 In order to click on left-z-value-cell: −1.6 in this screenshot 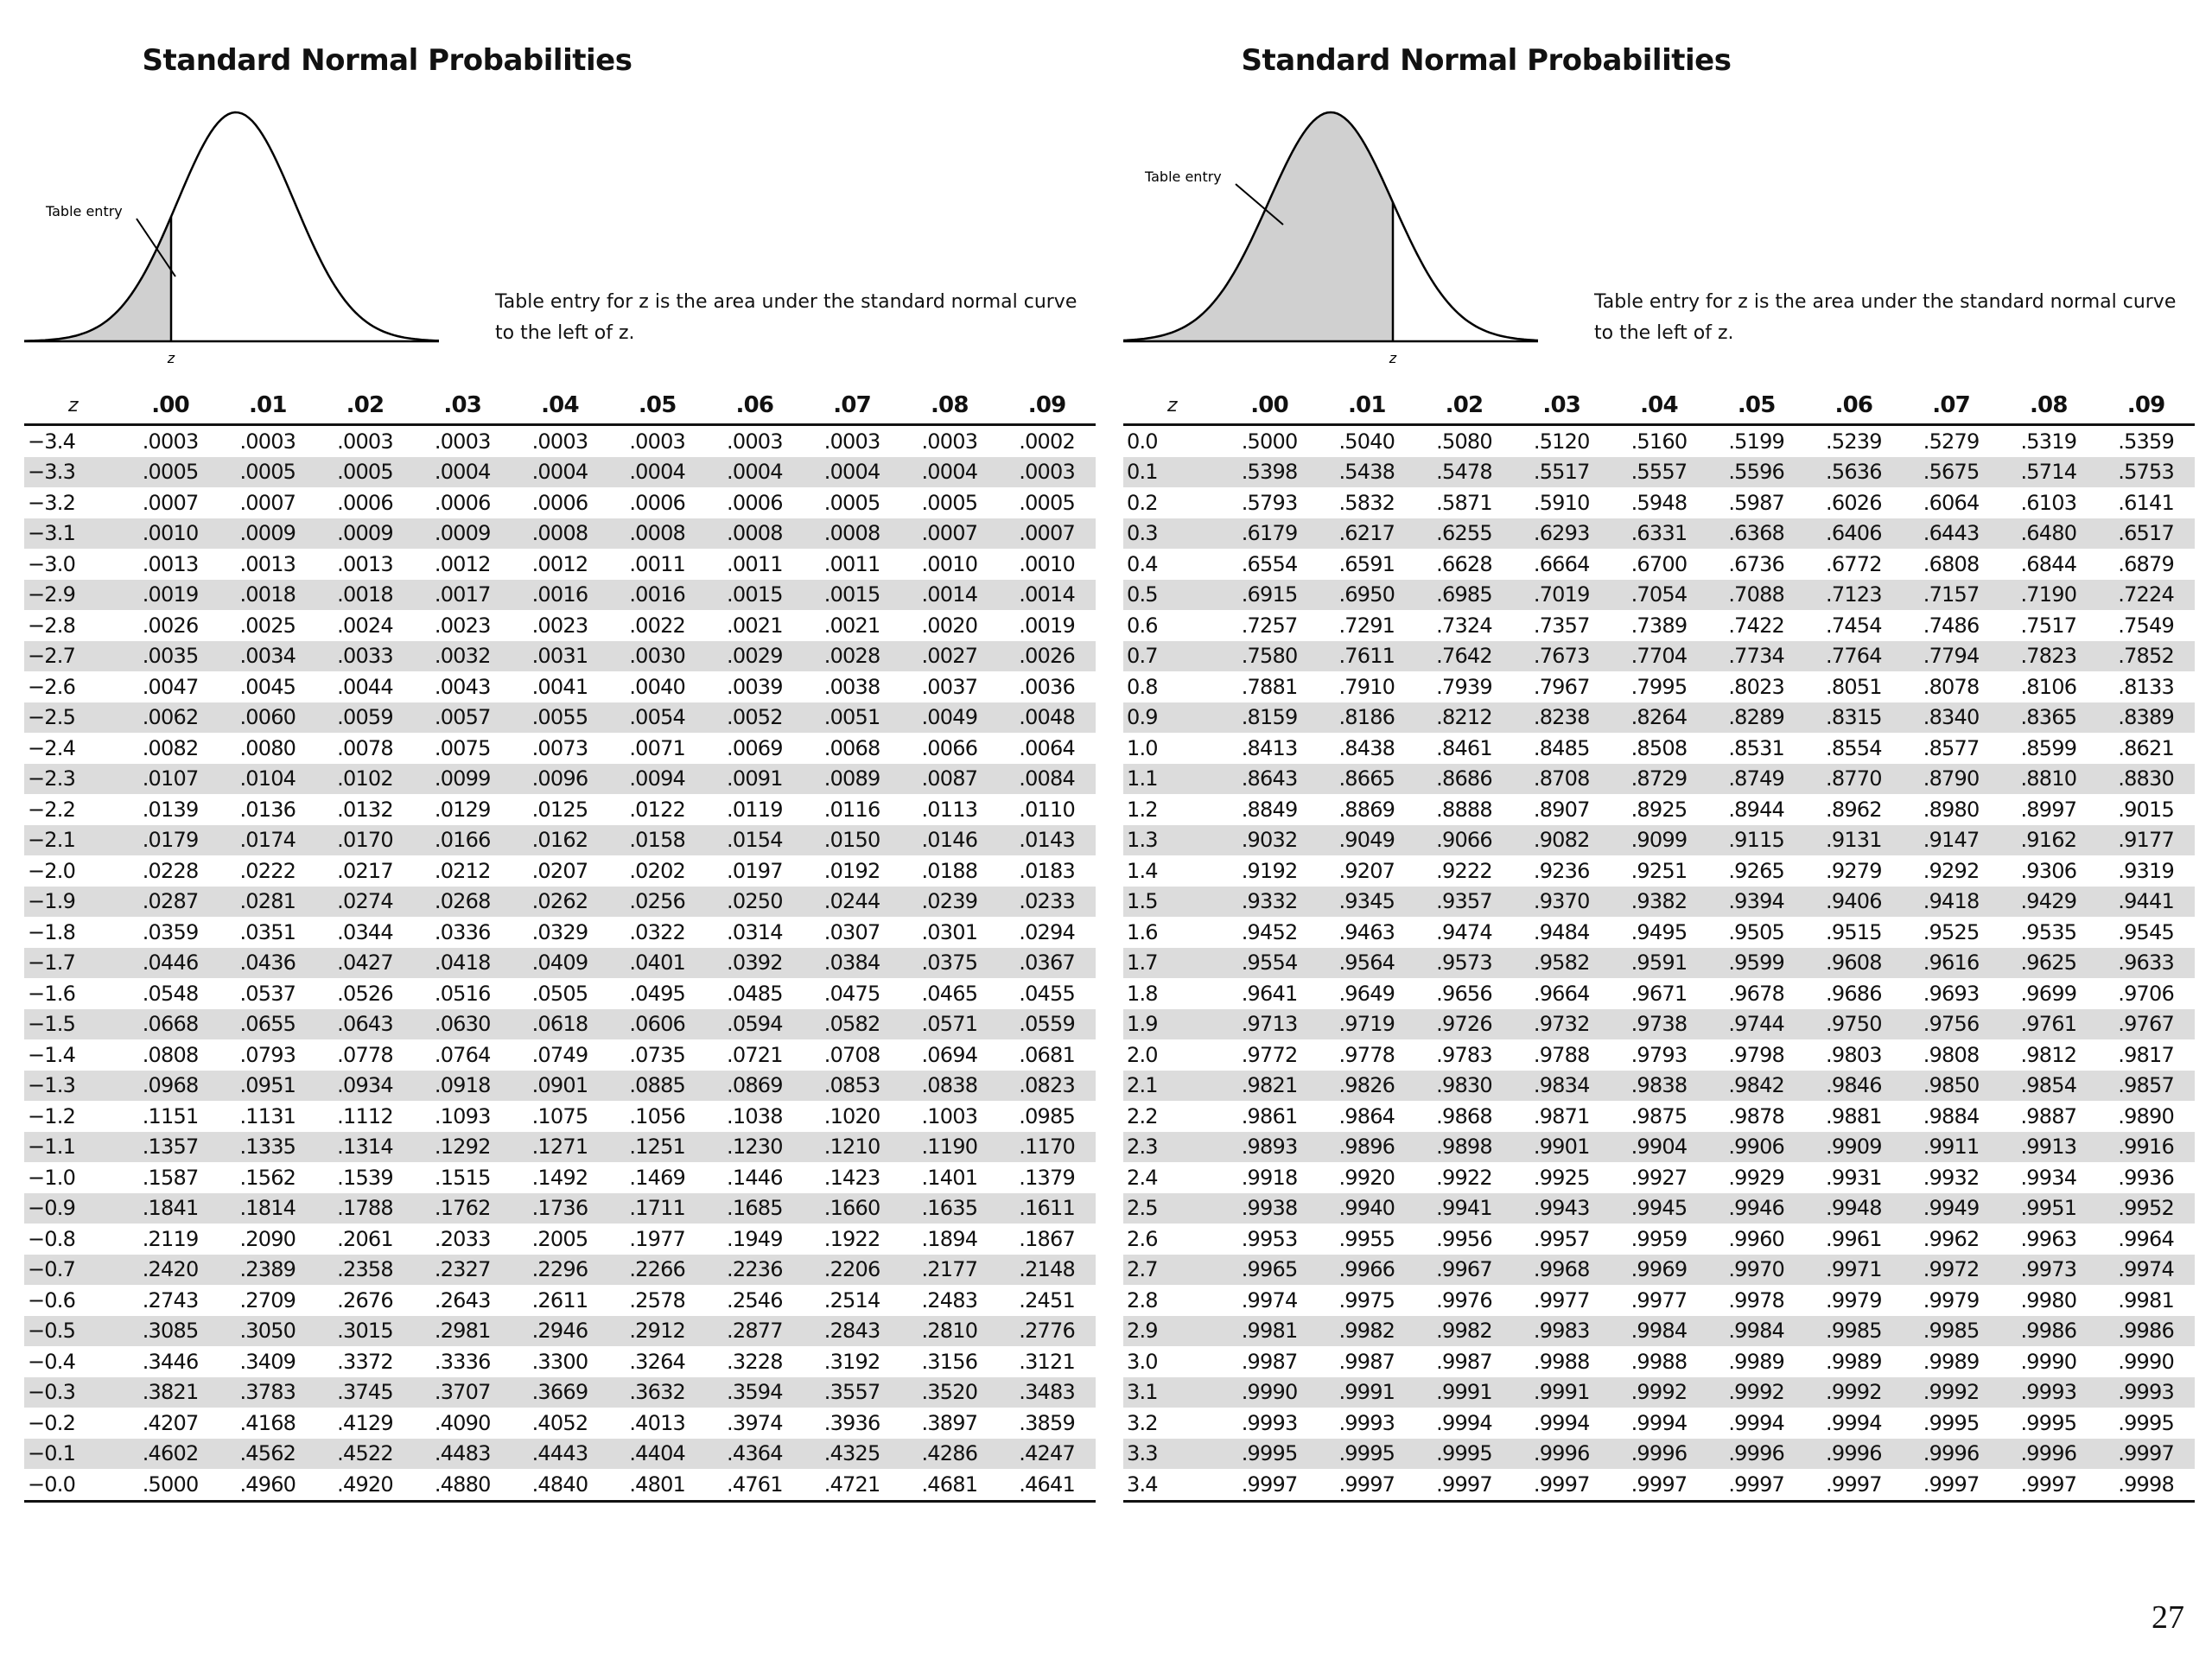, I will do `click(52, 994)`.